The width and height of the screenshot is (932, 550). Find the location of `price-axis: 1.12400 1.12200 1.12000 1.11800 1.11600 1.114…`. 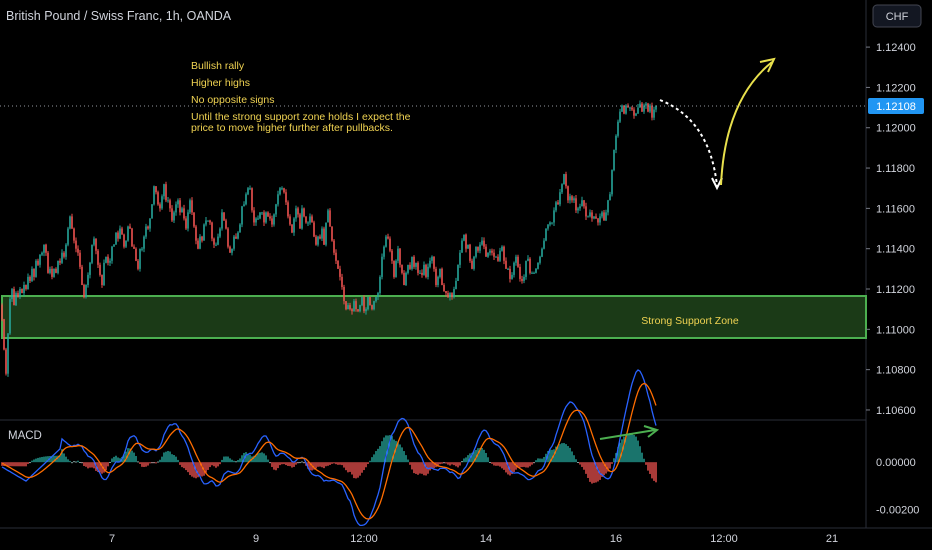

price-axis: 1.12400 1.12200 1.12000 1.11800 1.11600 1.114… is located at coordinates (891, 229).